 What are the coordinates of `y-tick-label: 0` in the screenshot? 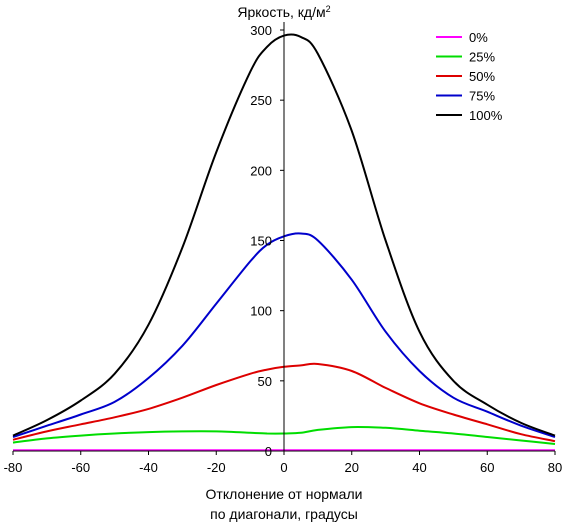 It's located at (268, 451).